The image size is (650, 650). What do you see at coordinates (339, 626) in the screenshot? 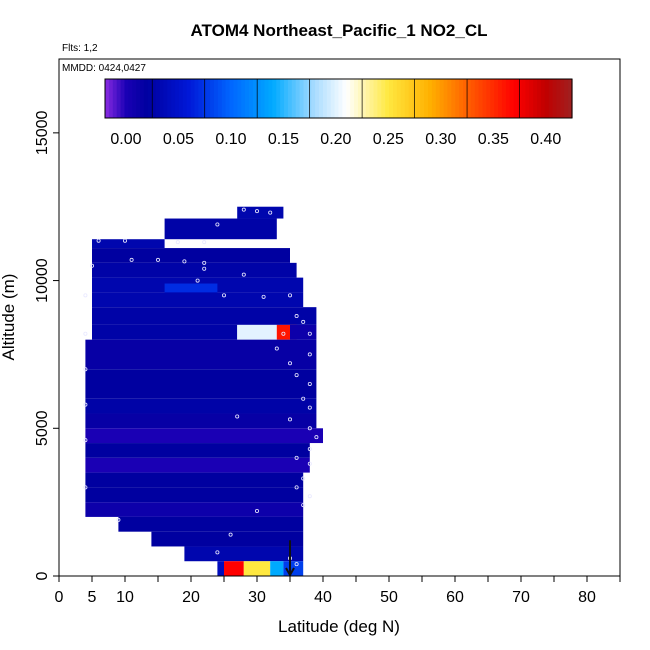
I see `x-axis-label: Latitude (deg N)` at bounding box center [339, 626].